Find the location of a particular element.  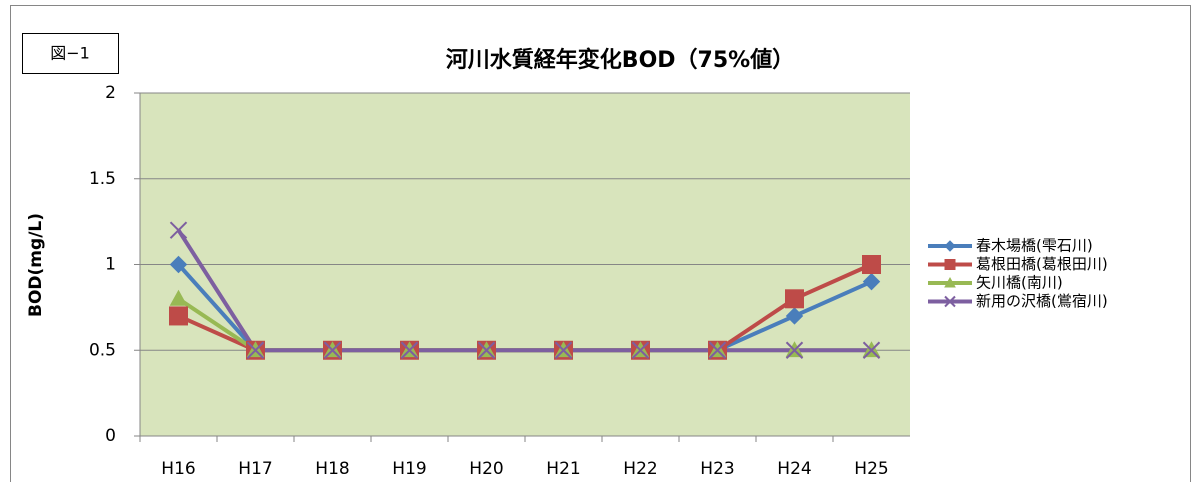

x-tick-label: H17 is located at coordinates (255, 469).